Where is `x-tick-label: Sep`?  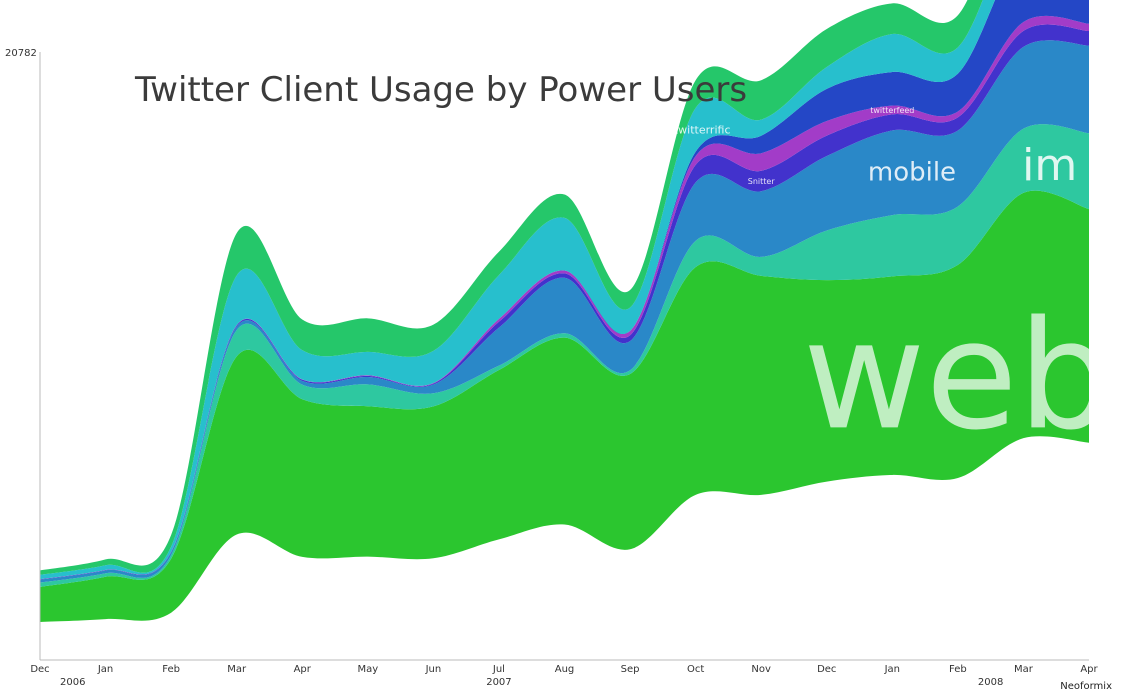 x-tick-label: Sep is located at coordinates (630, 669).